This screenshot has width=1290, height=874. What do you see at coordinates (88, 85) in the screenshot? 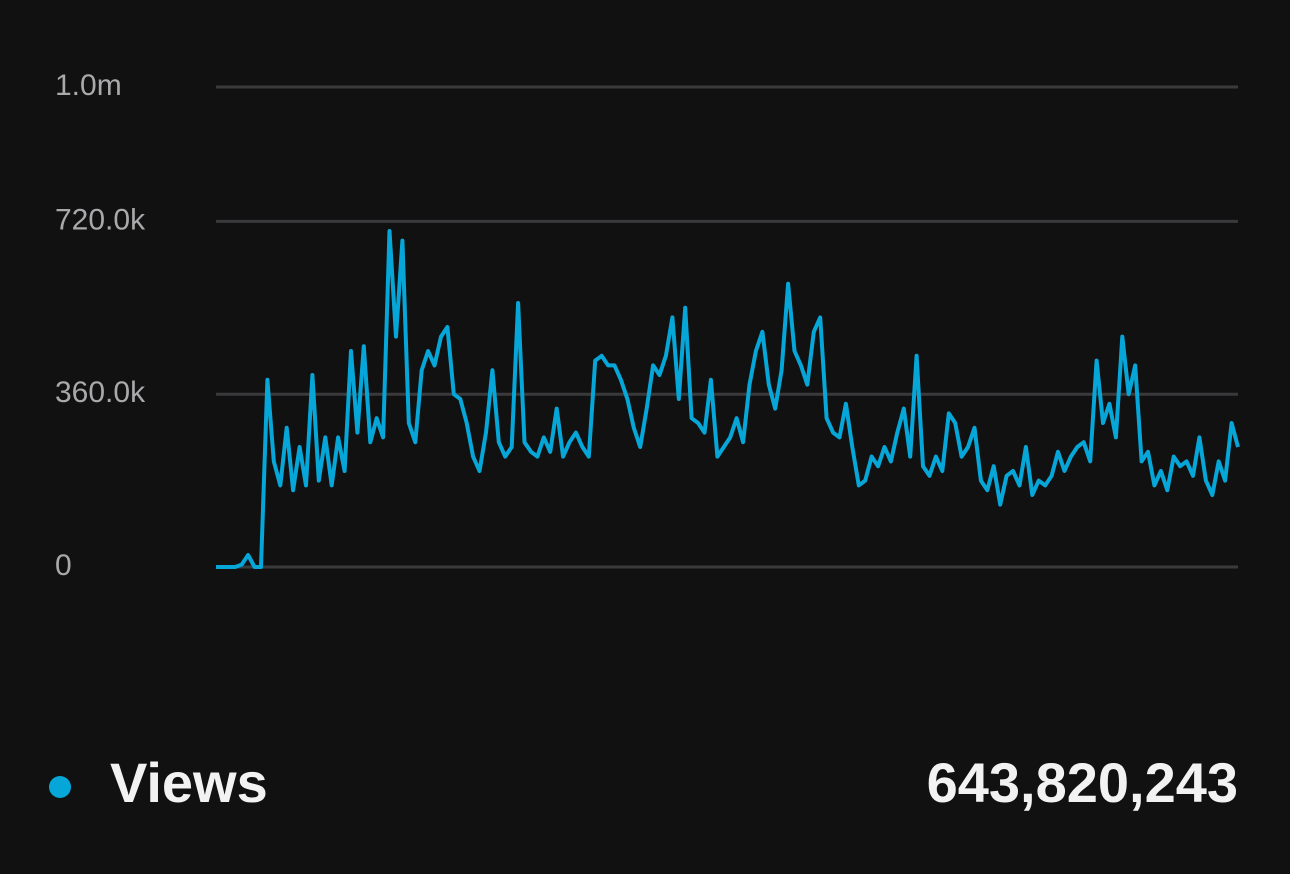
I see `y-tick-label: 1.0m` at bounding box center [88, 85].